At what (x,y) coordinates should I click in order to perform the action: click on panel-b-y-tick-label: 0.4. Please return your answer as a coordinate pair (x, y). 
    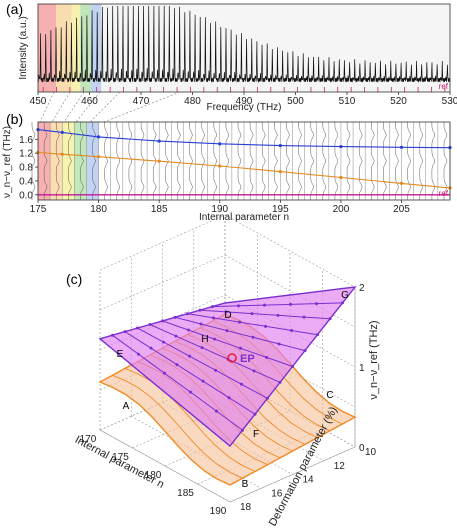
    Looking at the image, I should click on (26, 181).